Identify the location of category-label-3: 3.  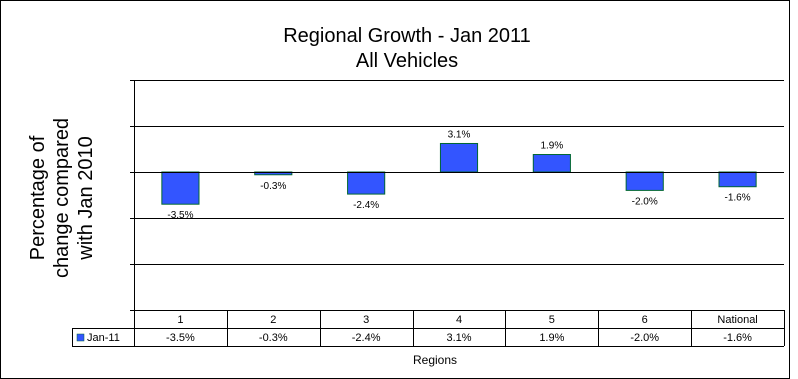
(366, 320).